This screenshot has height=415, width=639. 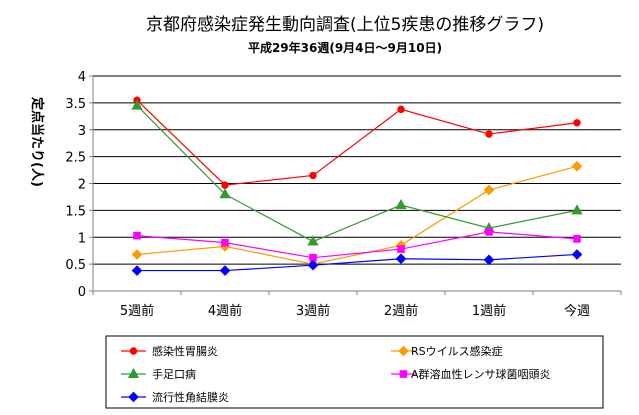 I want to click on legend-label: 流行性角結膜炎, so click(x=190, y=397).